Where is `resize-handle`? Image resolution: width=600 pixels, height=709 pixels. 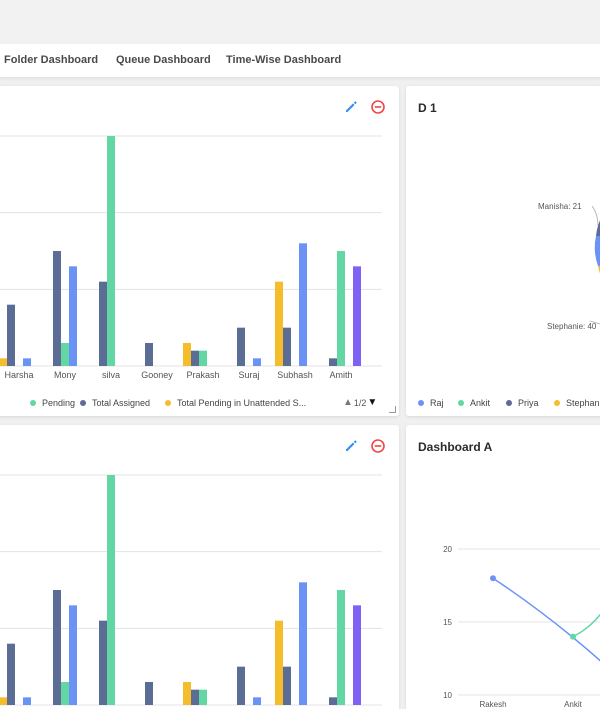 resize-handle is located at coordinates (392, 409).